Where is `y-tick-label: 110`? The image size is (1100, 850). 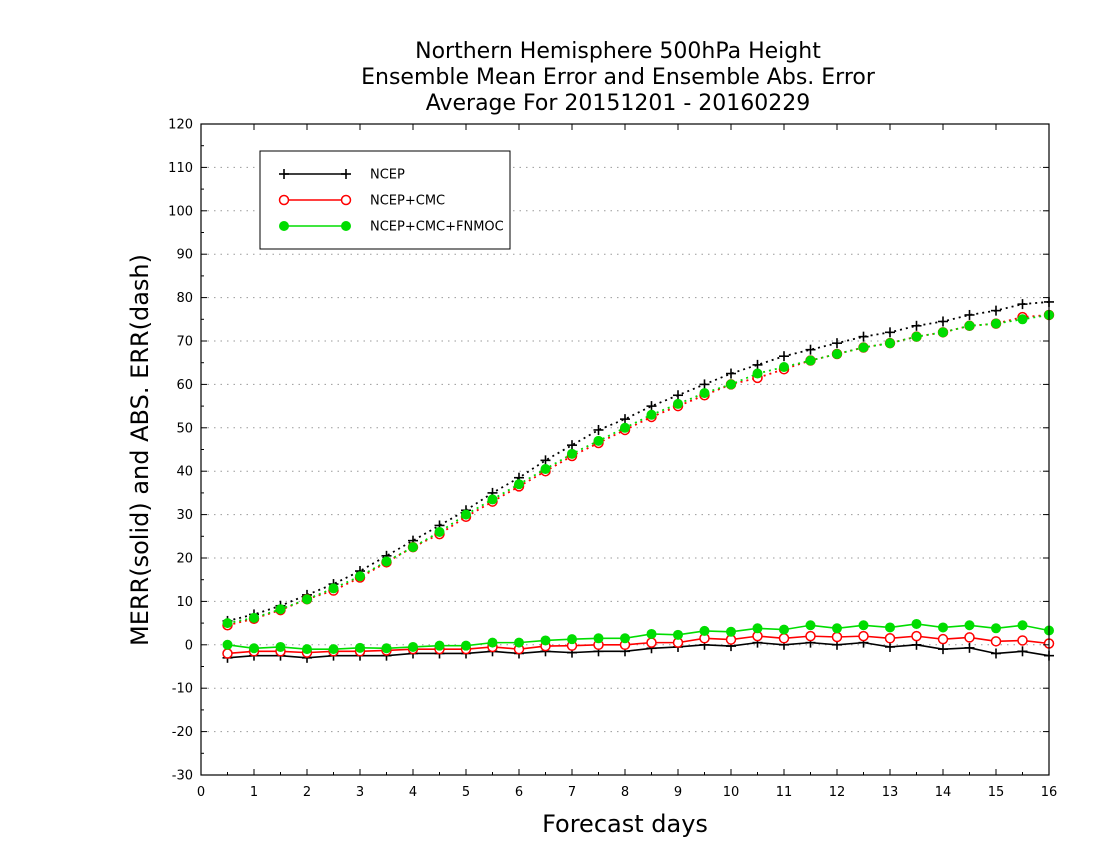
y-tick-label: 110 is located at coordinates (180, 168).